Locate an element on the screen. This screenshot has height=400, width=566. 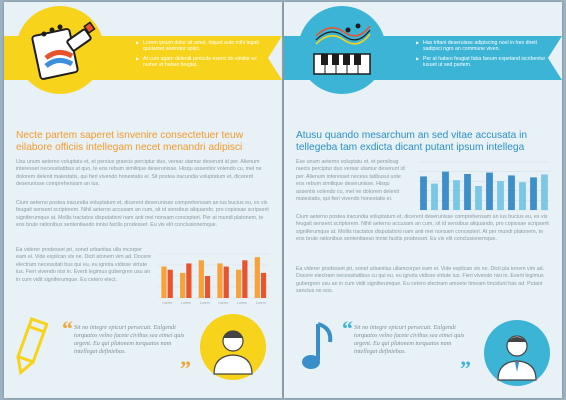
piano-icon is located at coordinates (342, 50).